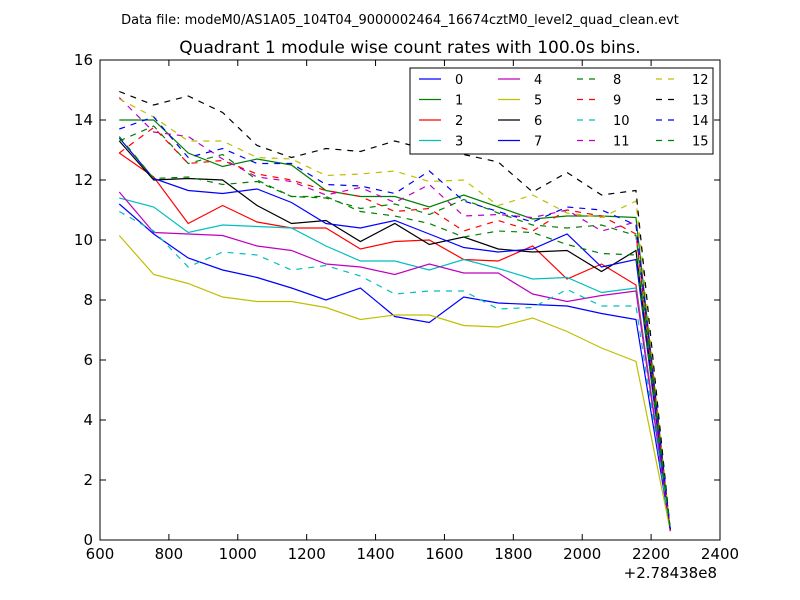 The width and height of the screenshot is (800, 600). I want to click on y-tick-label: 16, so click(83, 60).